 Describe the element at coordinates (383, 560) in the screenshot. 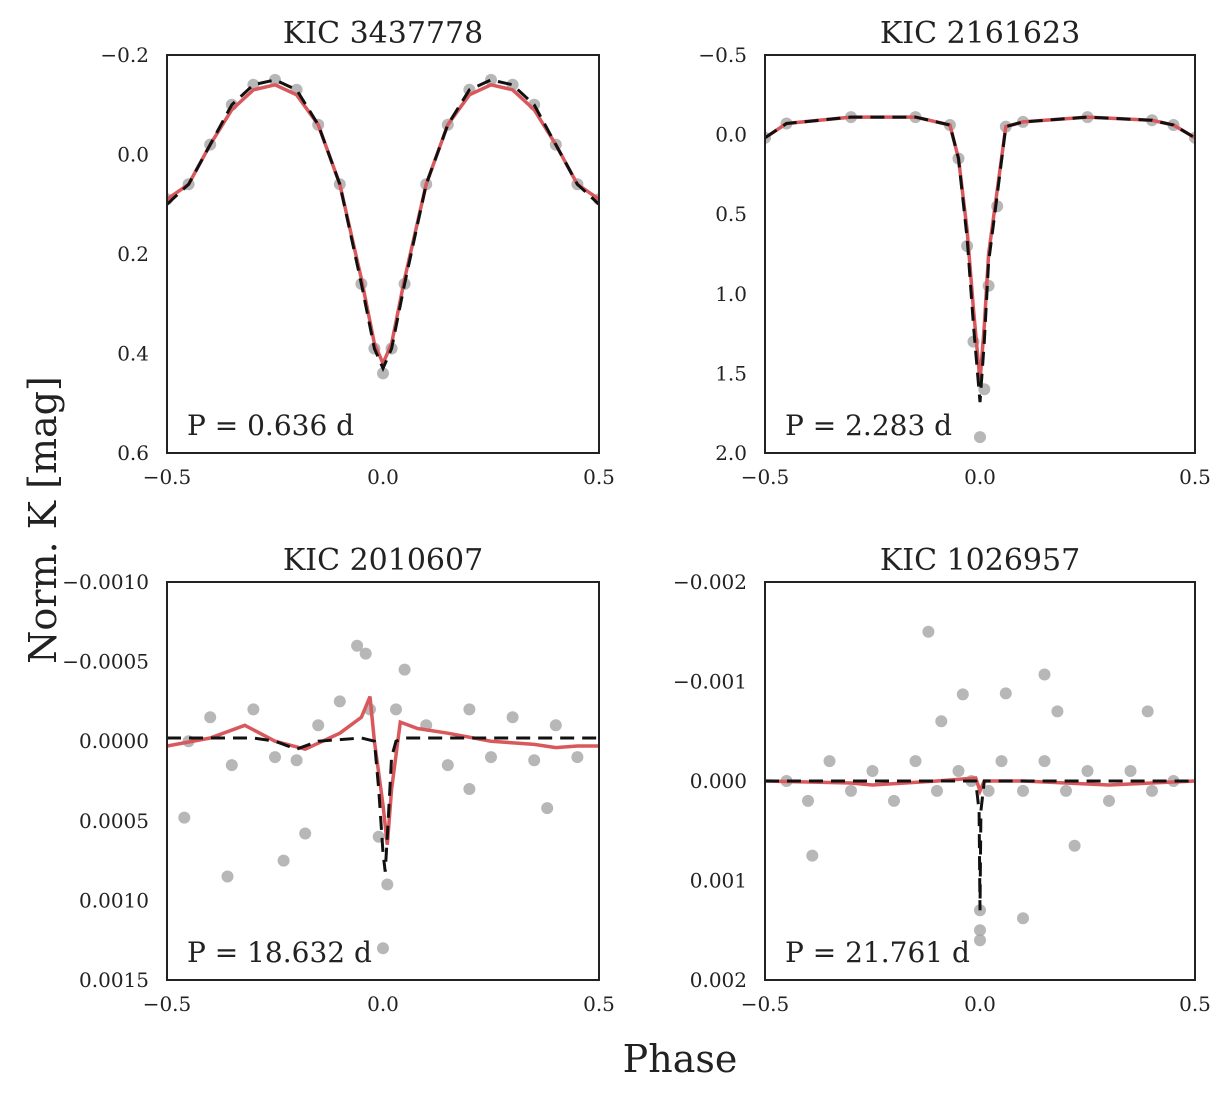

I see `panel-title: KIC 2010607` at that location.